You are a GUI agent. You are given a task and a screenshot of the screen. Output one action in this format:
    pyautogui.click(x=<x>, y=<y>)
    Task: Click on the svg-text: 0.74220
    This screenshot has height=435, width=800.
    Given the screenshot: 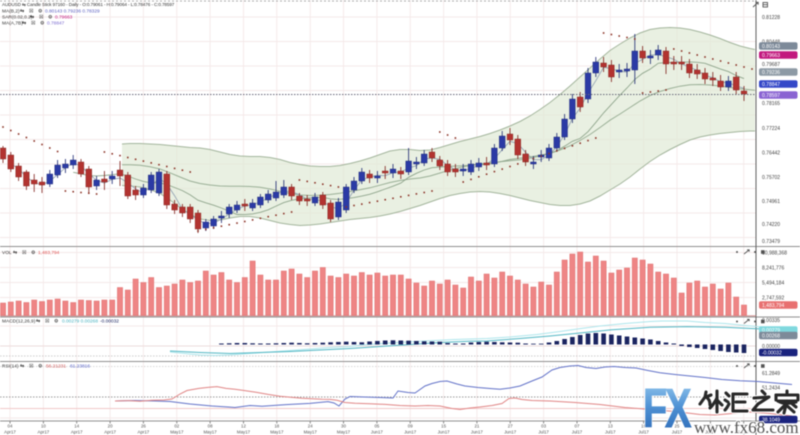 What is the action you would take?
    pyautogui.click(x=771, y=225)
    